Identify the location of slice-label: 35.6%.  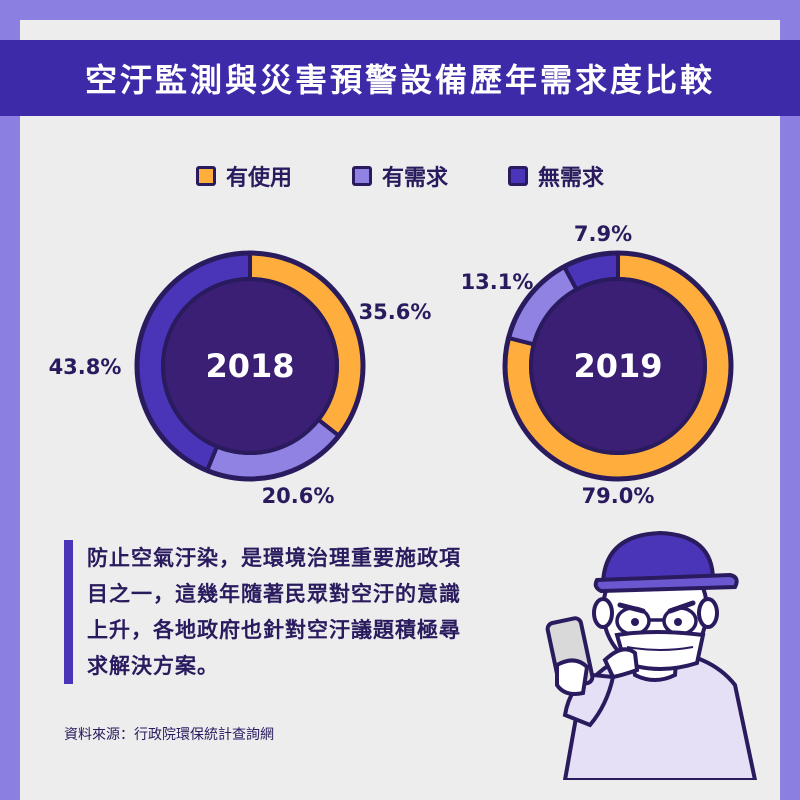
(395, 312).